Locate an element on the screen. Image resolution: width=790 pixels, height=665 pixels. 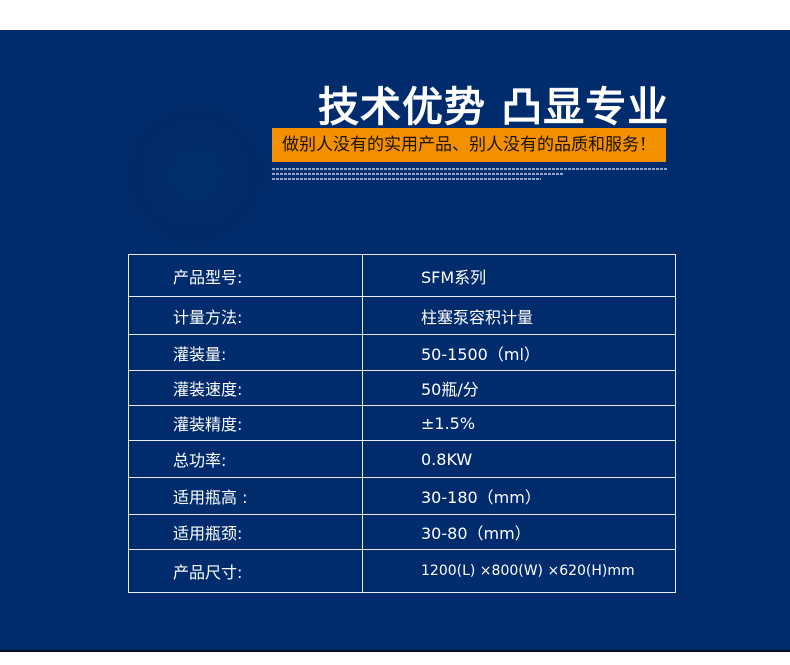
spec-label: 计量方法: is located at coordinates (245, 315).